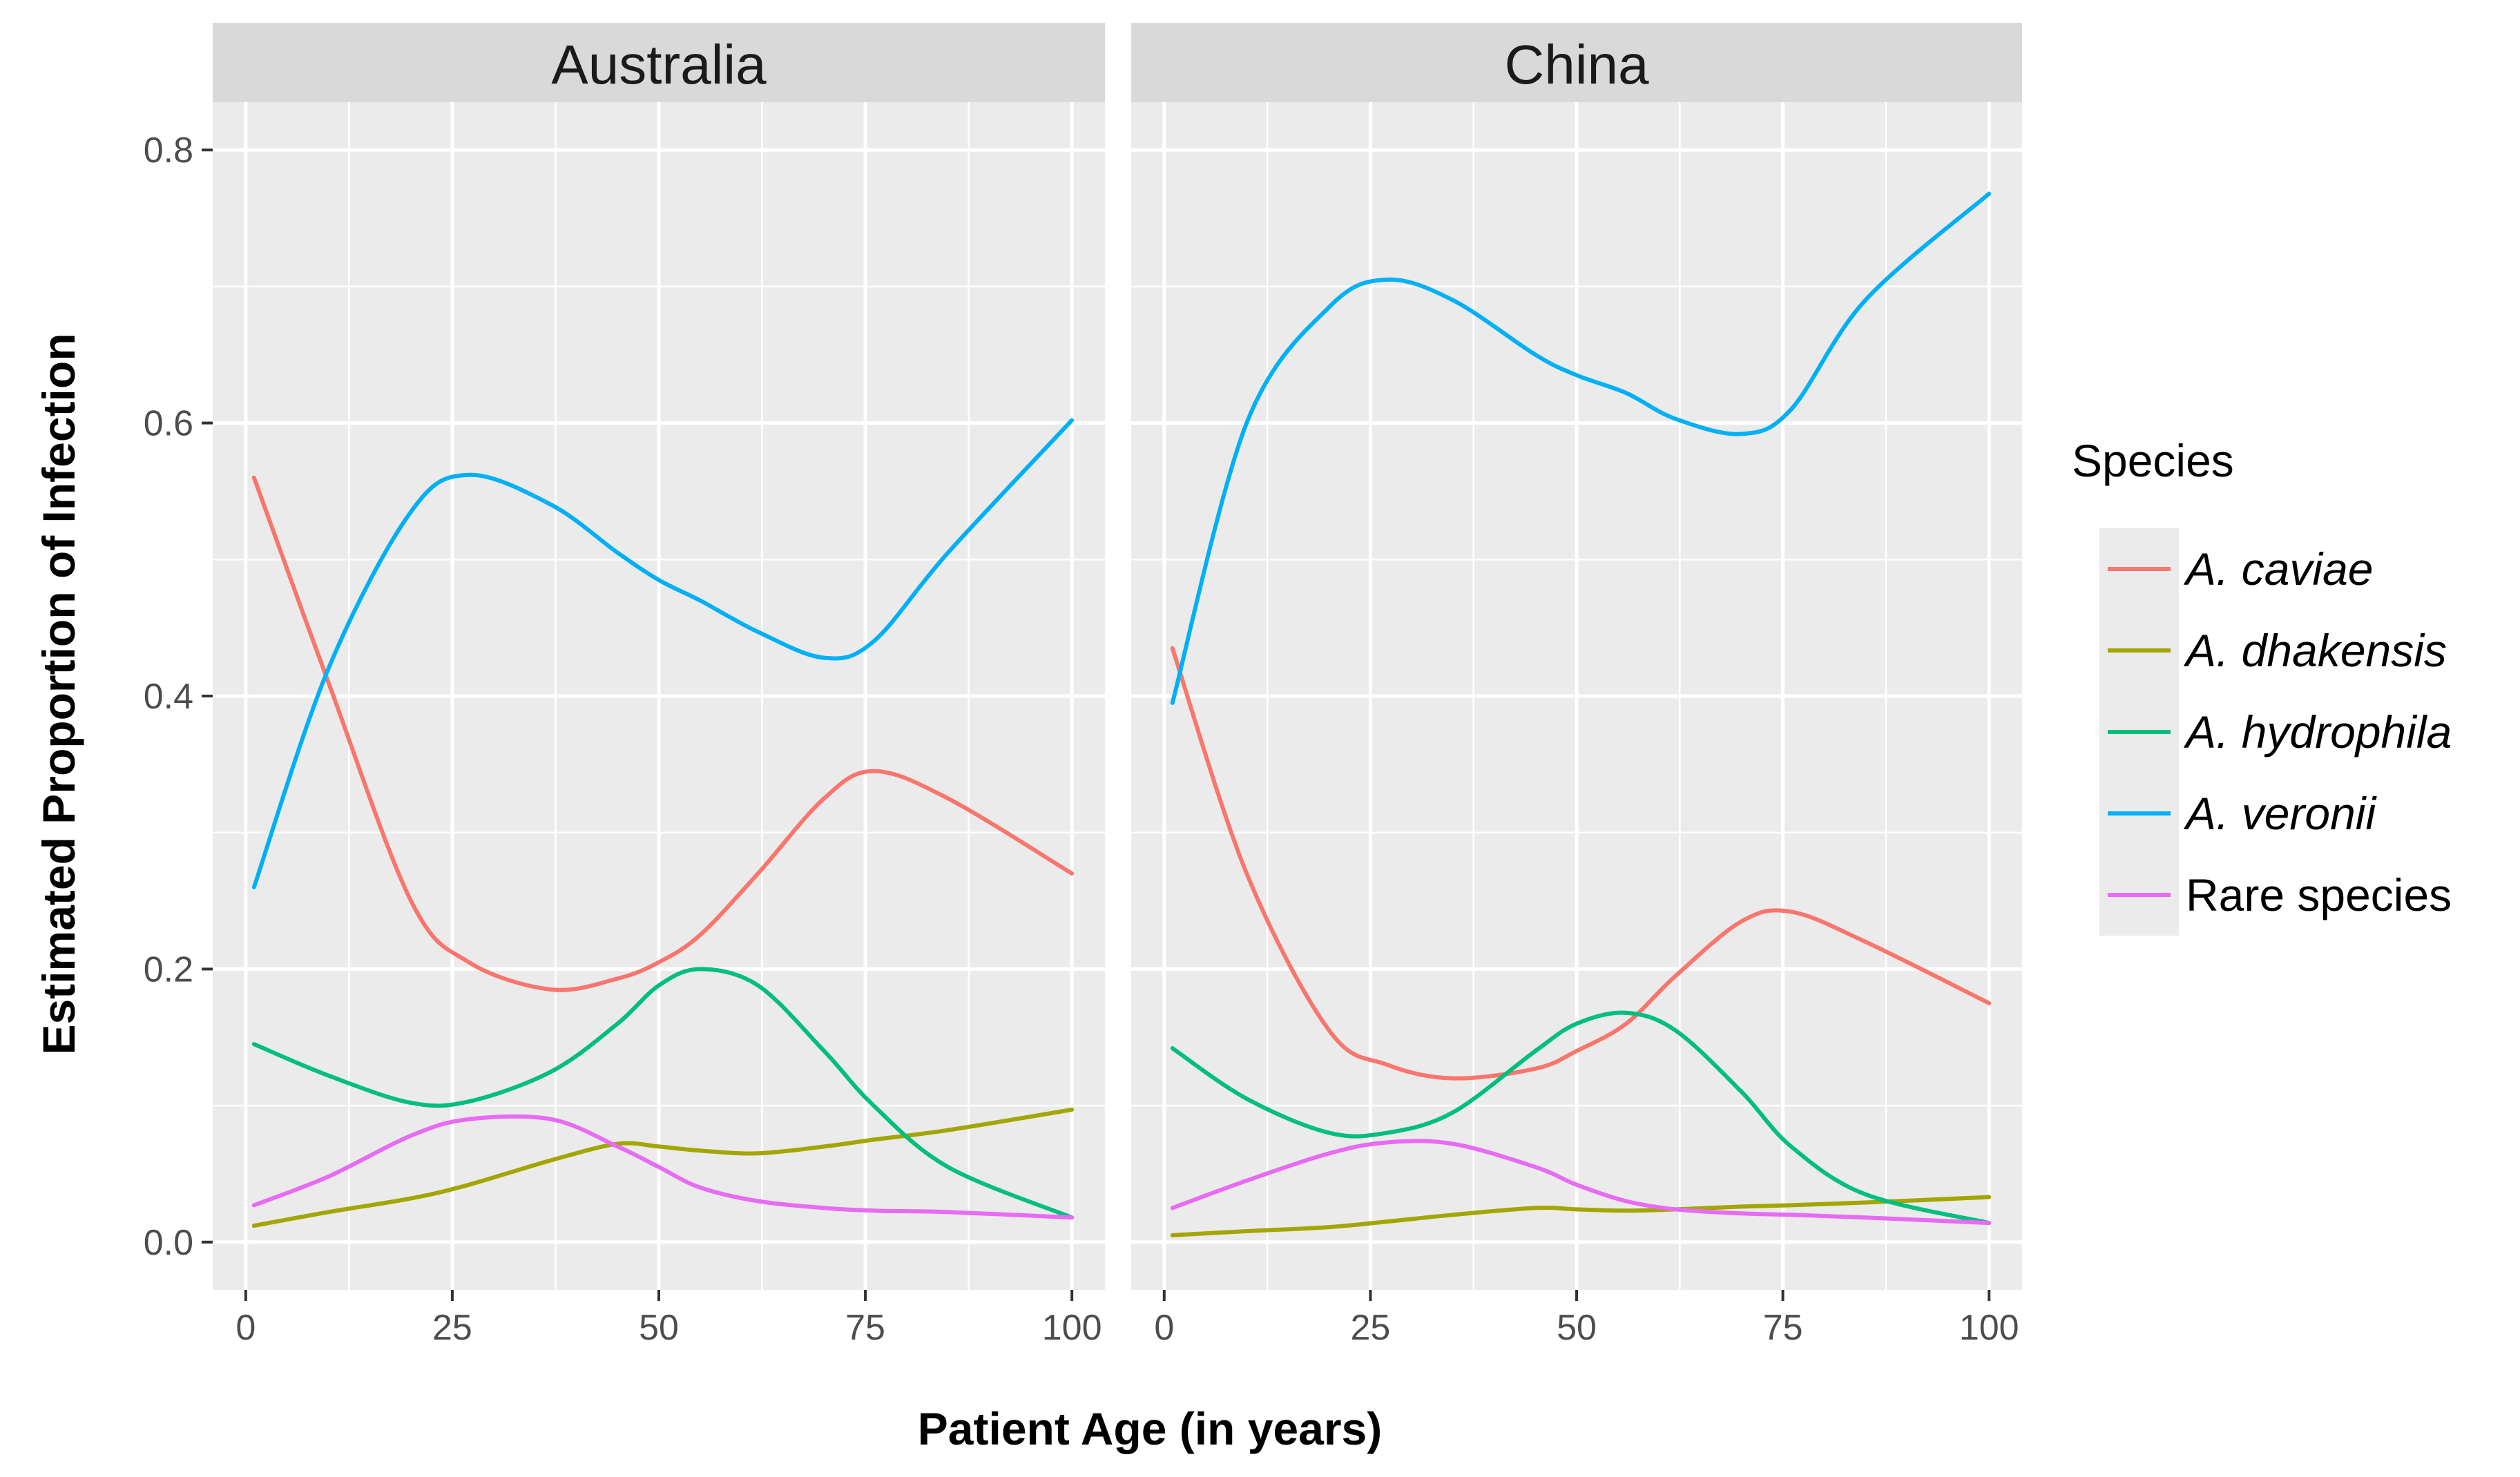  What do you see at coordinates (2317, 731) in the screenshot?
I see `legend-entry-label: A. hydrophila` at bounding box center [2317, 731].